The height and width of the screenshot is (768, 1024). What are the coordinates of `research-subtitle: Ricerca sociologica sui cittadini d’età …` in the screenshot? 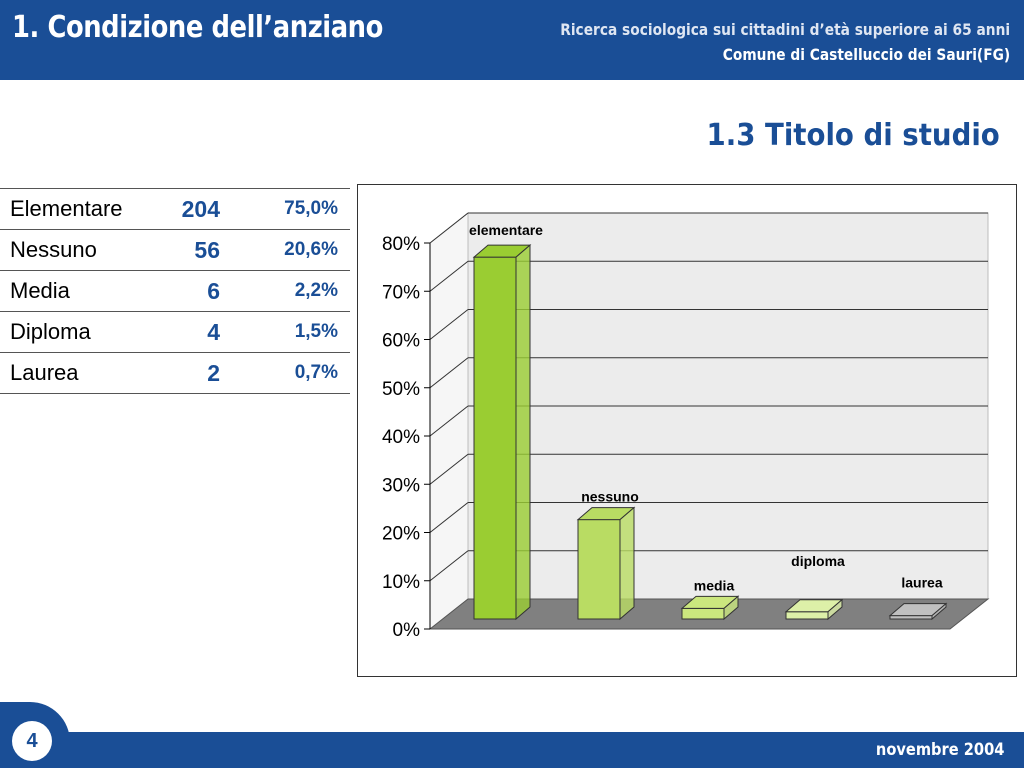 It's located at (785, 29).